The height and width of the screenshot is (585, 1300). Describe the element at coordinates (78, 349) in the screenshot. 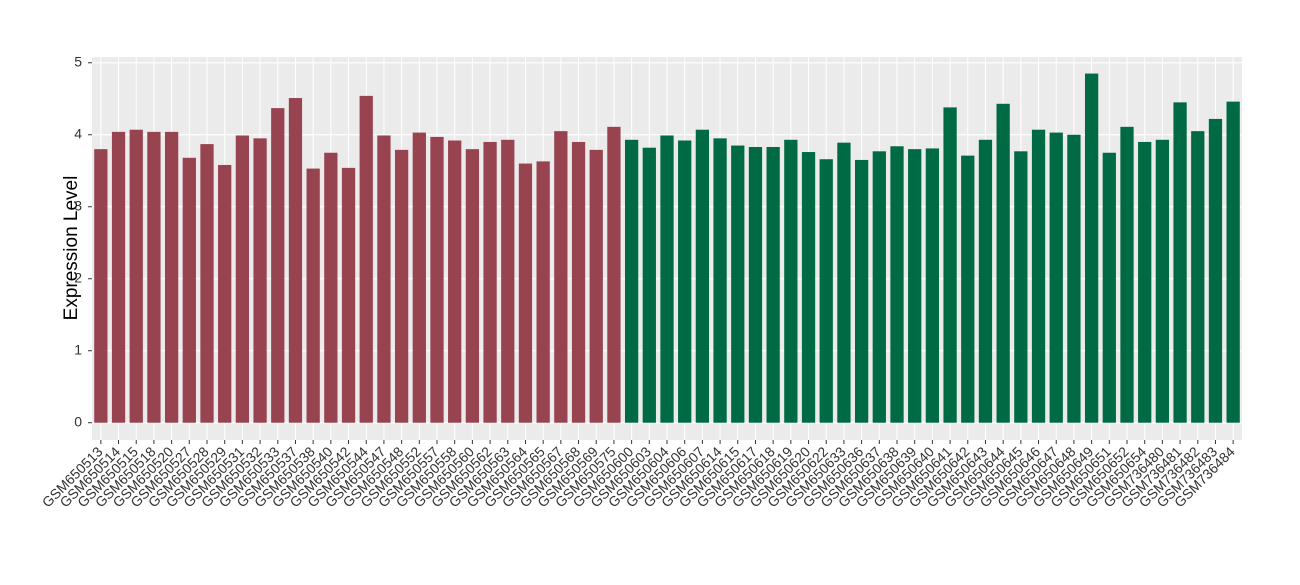

I see `y-tick-label: 1` at that location.